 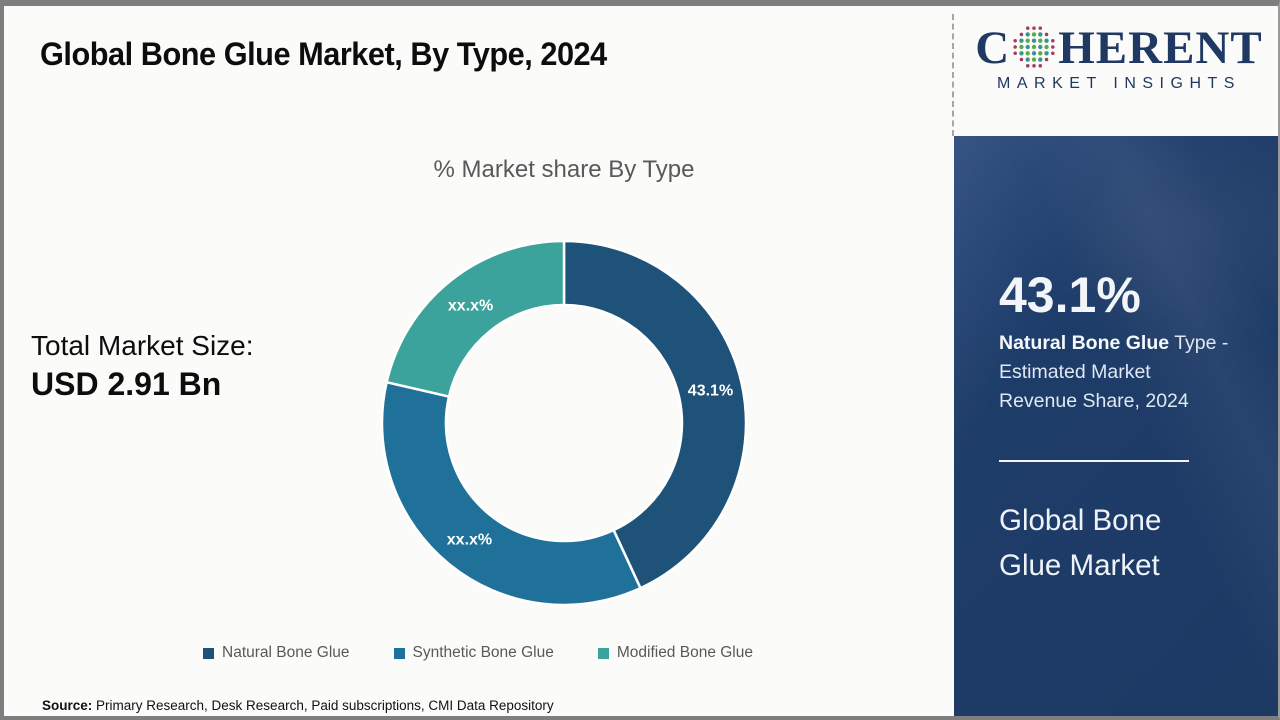 I want to click on total-market-size-value: USD 2.91 Bn, so click(x=126, y=384).